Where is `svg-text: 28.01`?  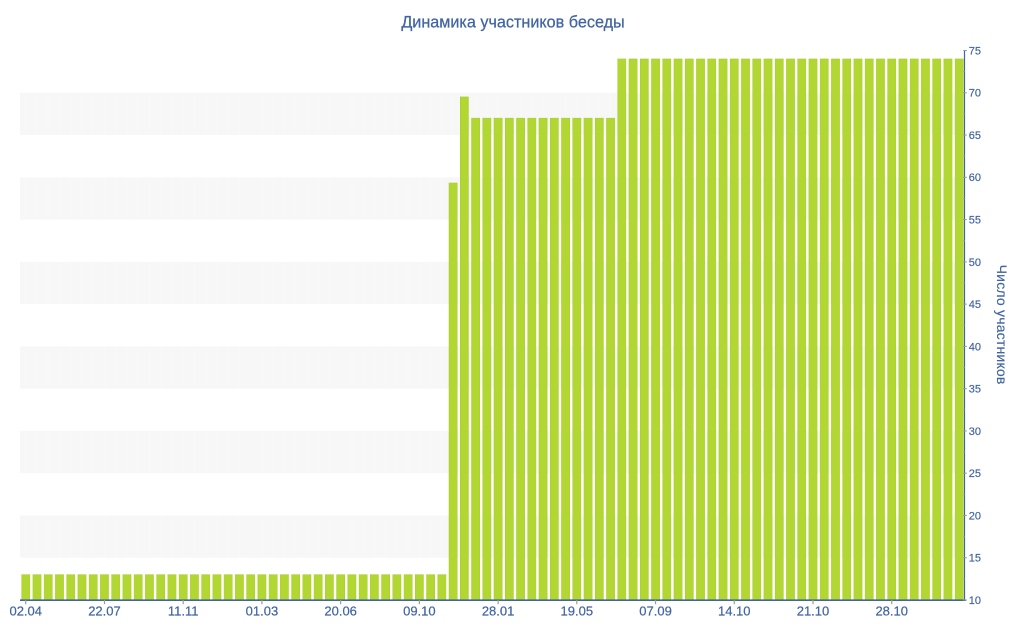
svg-text: 28.01 is located at coordinates (498, 610).